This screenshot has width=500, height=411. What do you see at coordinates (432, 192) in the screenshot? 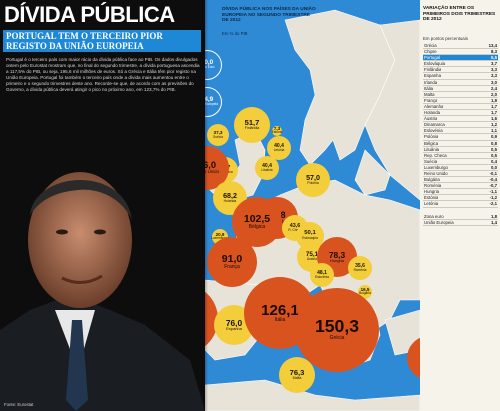
I see `ranking-country: Hungria` at bounding box center [432, 192].